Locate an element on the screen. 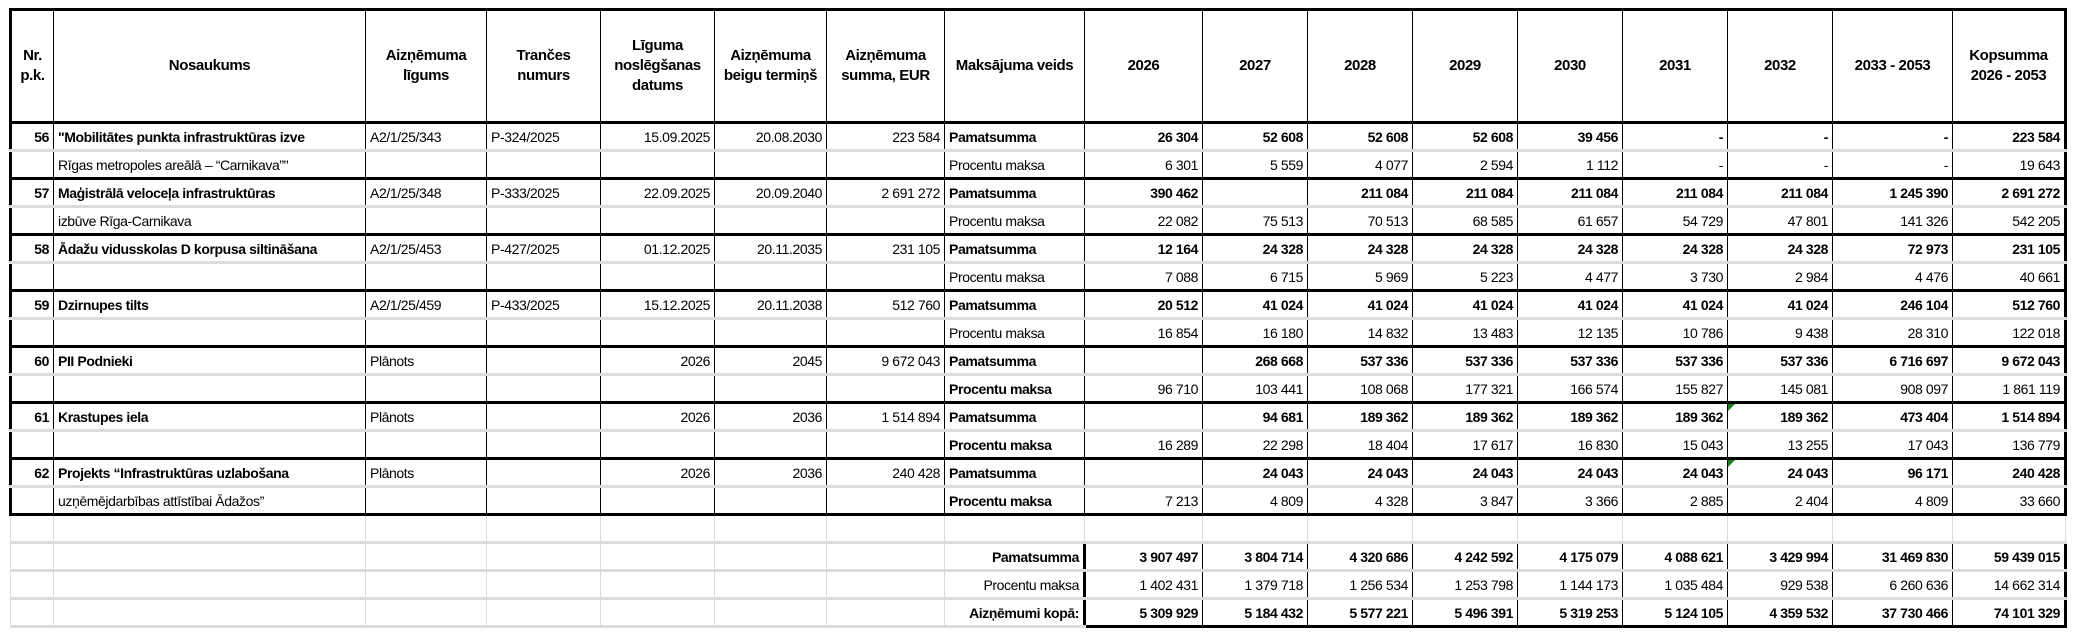 The height and width of the screenshot is (644, 2083). project-name: "Mobilitātes punkta infrastruktūras izve is located at coordinates (209, 137).